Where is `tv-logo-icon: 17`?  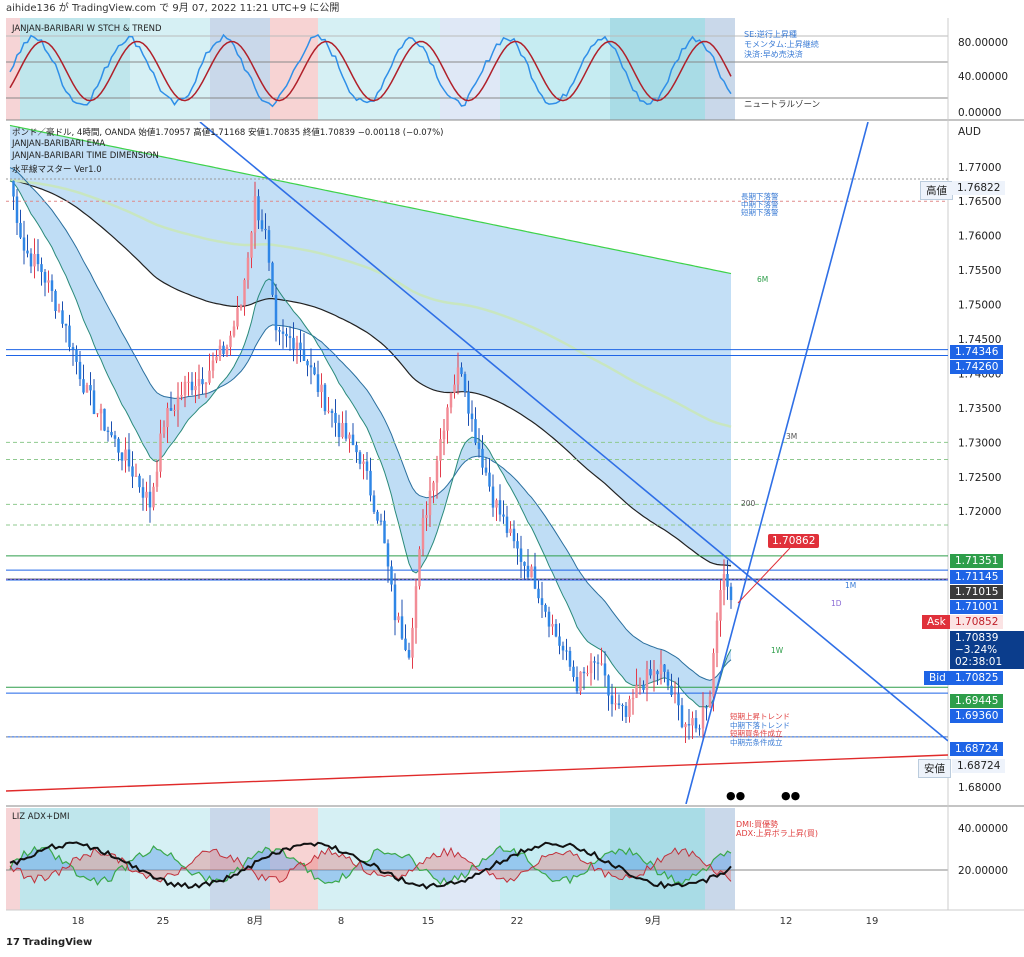 tv-logo-icon: 17 is located at coordinates (13, 942).